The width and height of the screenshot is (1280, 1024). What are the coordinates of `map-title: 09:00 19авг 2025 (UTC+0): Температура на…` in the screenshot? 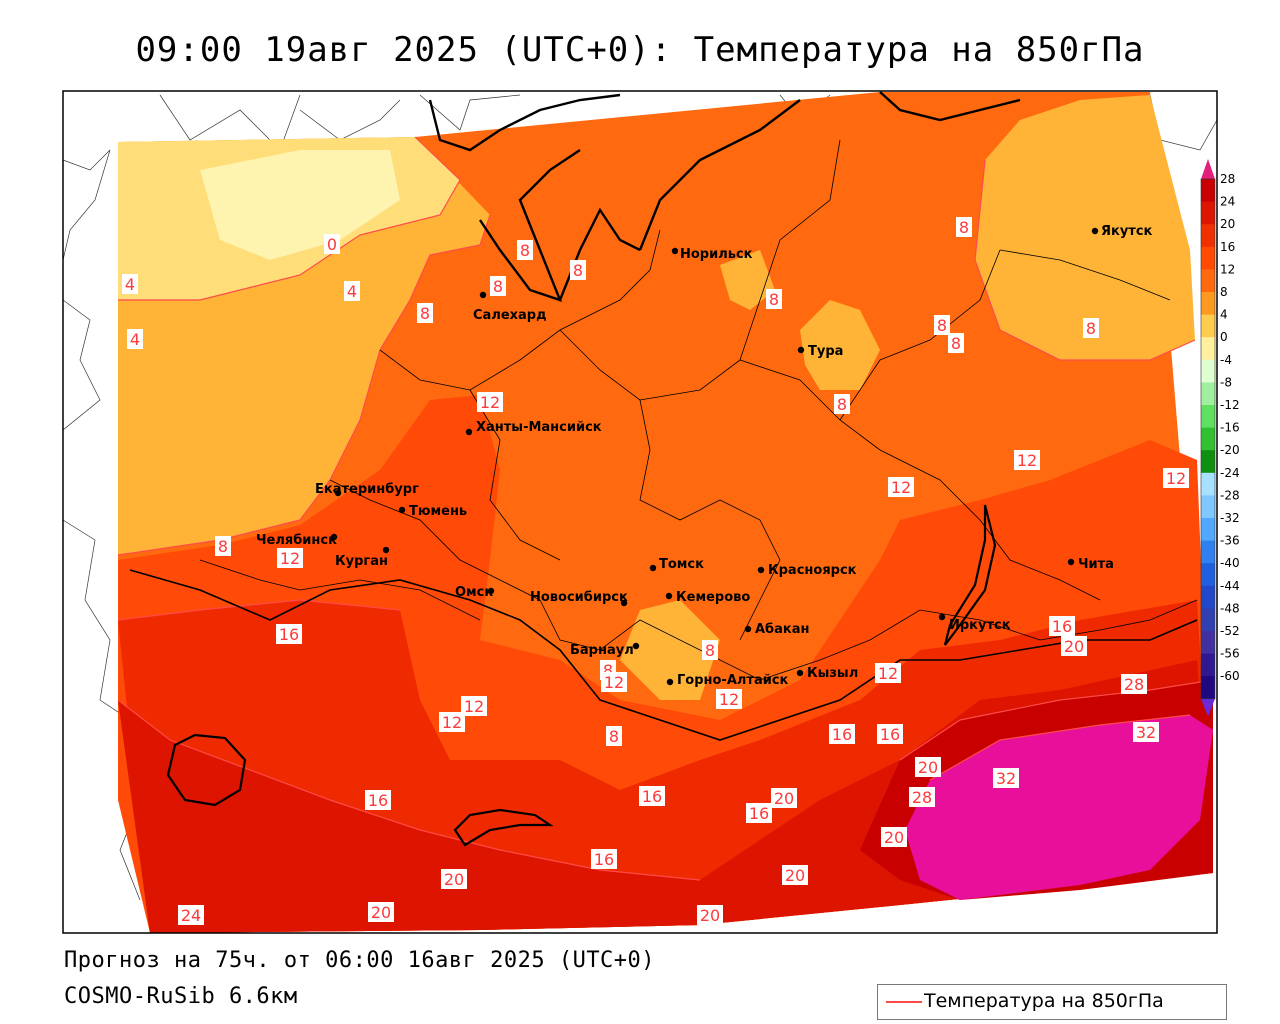 It's located at (640, 50).